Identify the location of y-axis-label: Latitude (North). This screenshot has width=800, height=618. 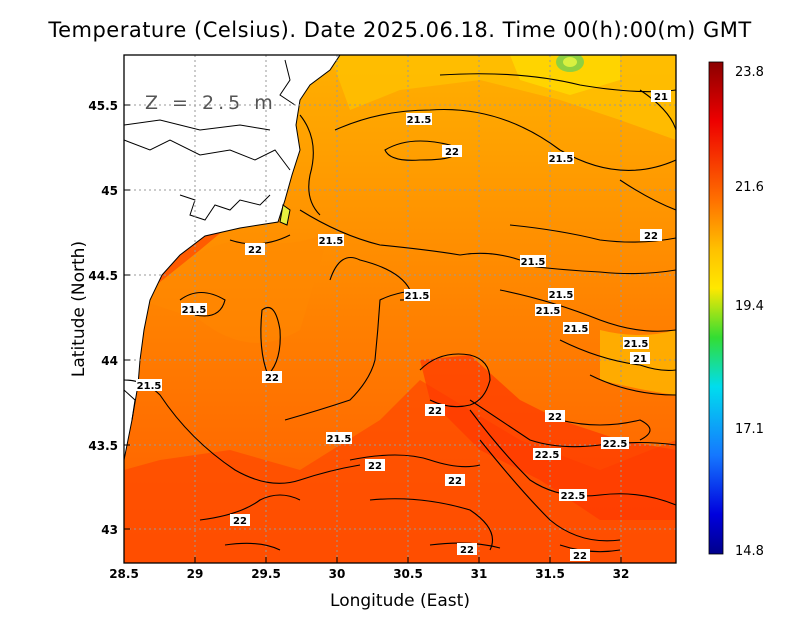
(79, 309).